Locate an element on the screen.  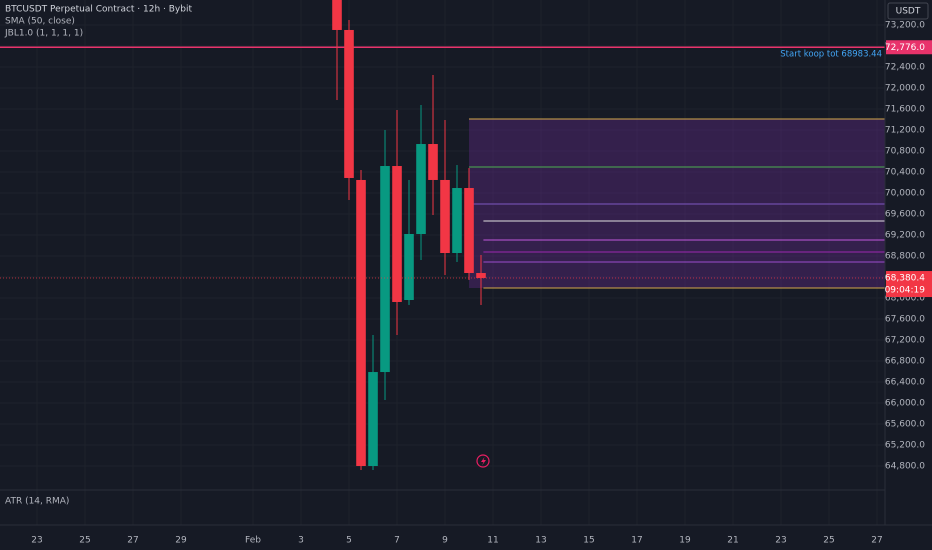
currency-label: USDT is located at coordinates (908, 12).